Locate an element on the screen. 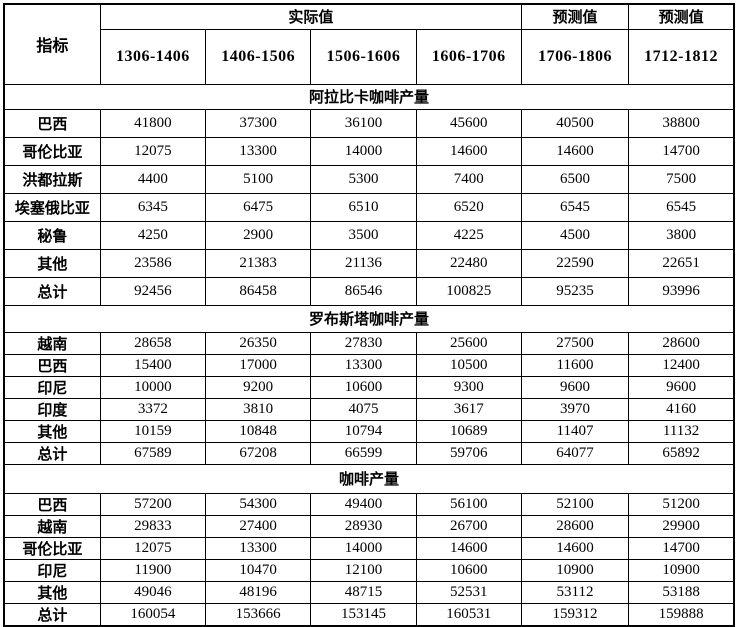 This screenshot has width=738, height=627. table-row: 巴西 41800 37300 36100 45600 40500 38800 is located at coordinates (369, 123).